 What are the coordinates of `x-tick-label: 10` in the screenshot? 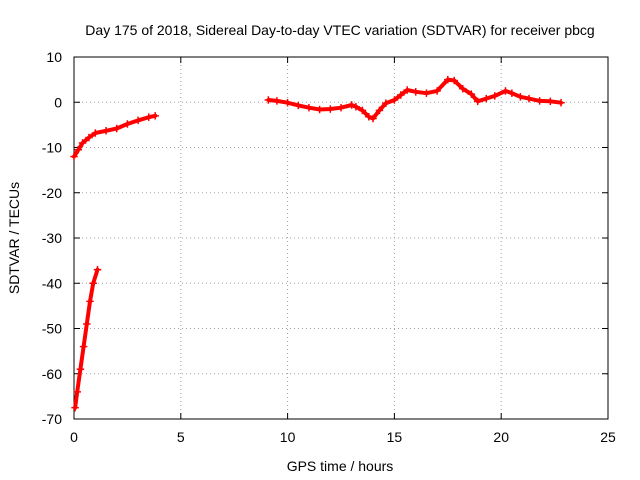 It's located at (288, 437).